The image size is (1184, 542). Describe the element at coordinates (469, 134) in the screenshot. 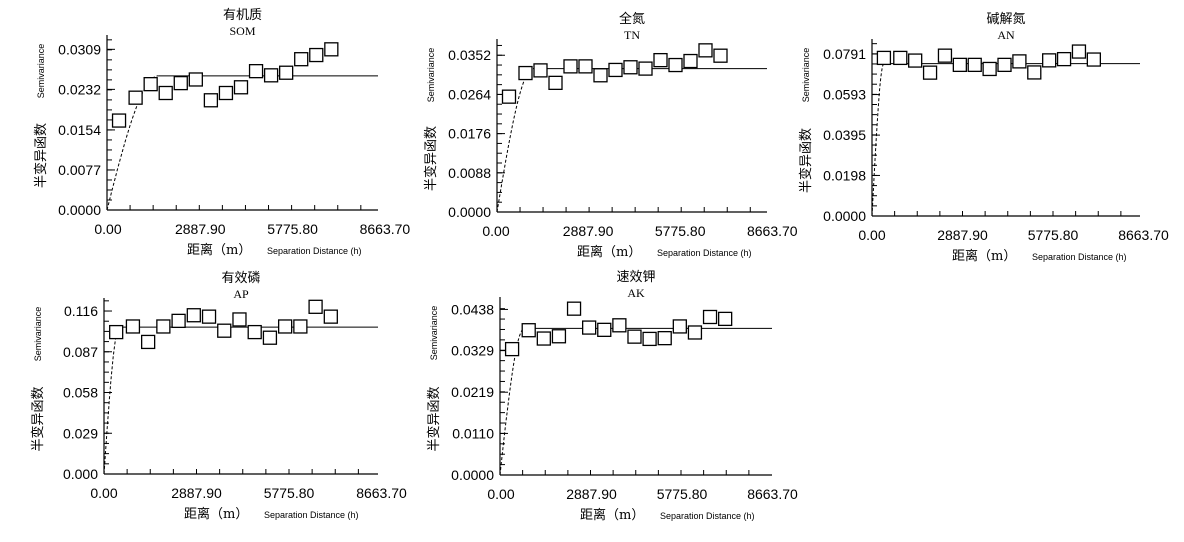

I see `y-tick-label: 0.0176` at that location.